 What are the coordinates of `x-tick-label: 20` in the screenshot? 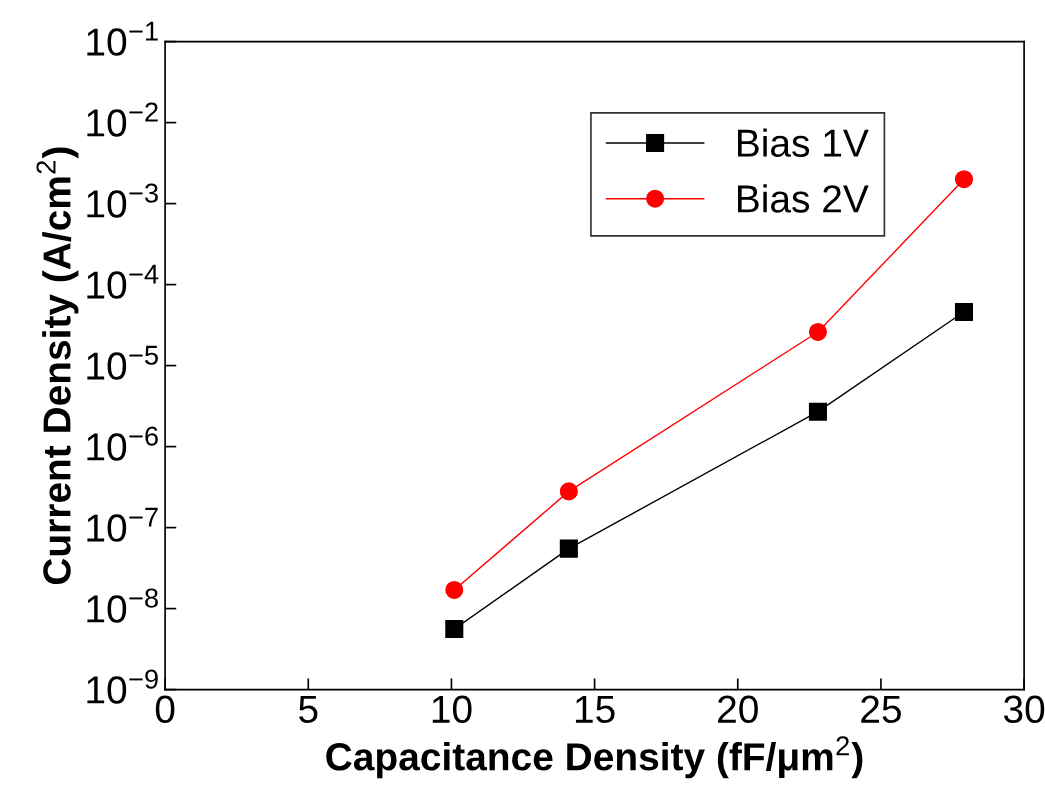 It's located at (738, 709).